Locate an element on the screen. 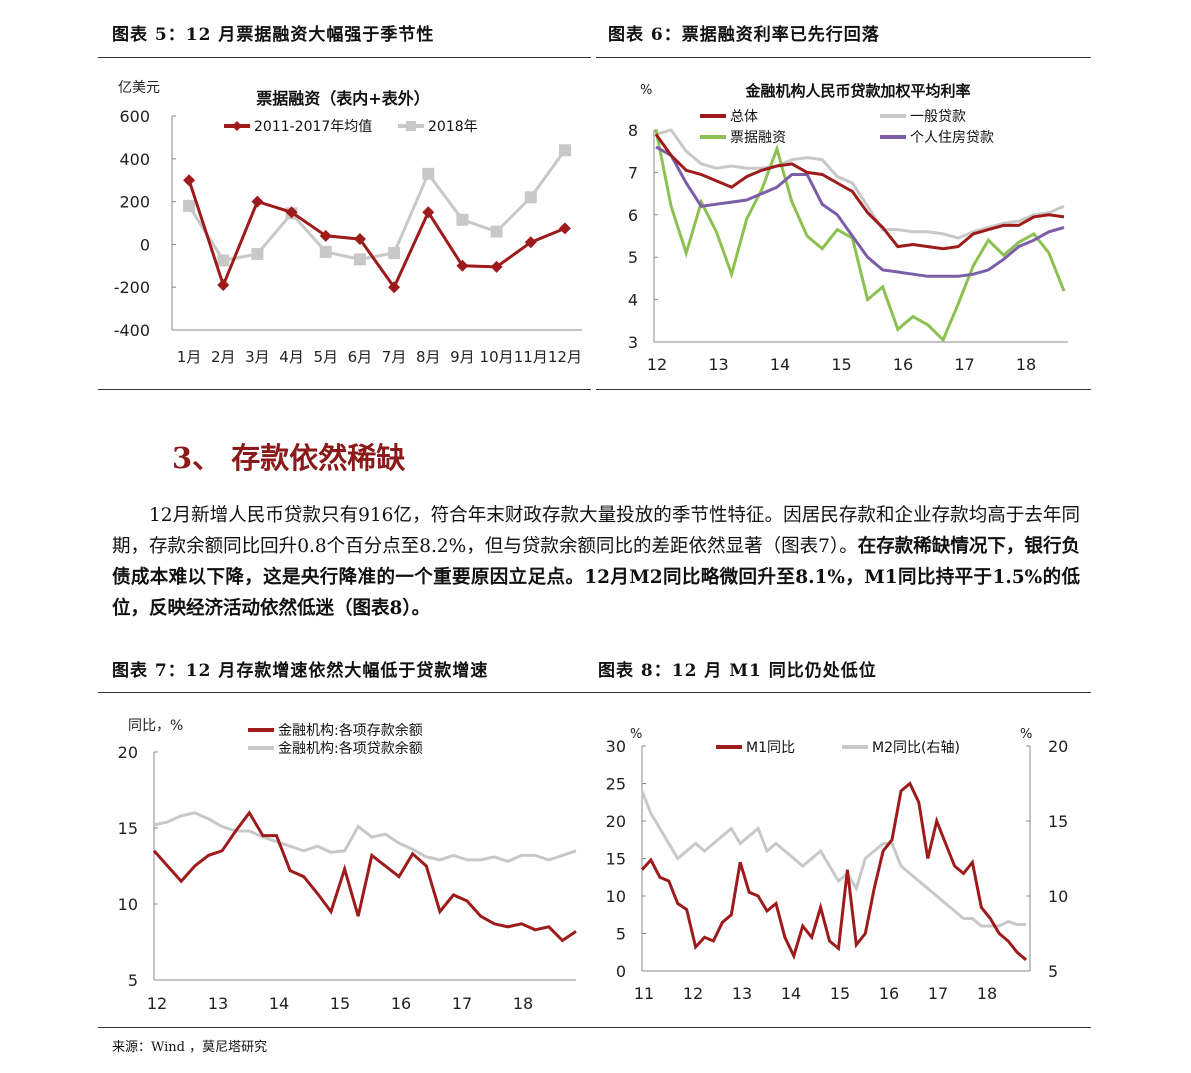 This screenshot has height=1073, width=1191. y2-tick-label: 15 is located at coordinates (1058, 821).